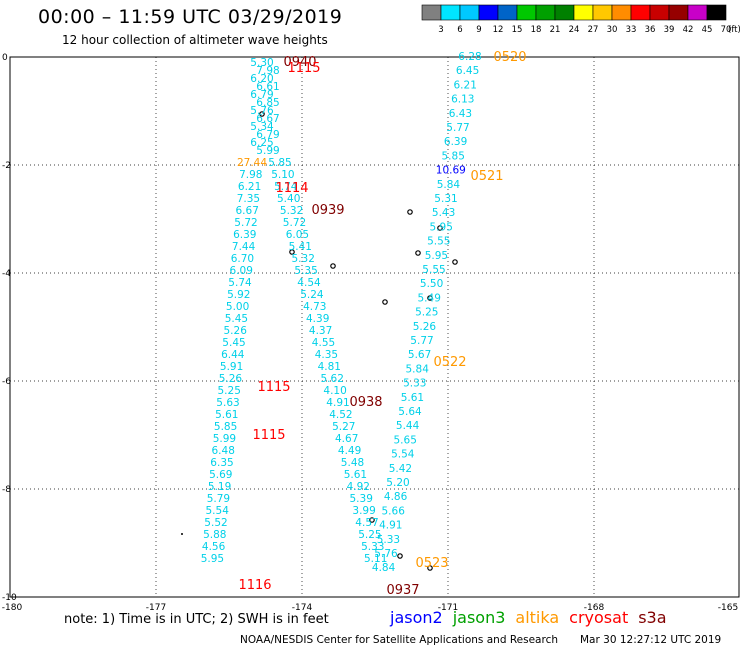 The width and height of the screenshot is (740, 650). I want to click on wave-height-label: 6.35, so click(221, 463).